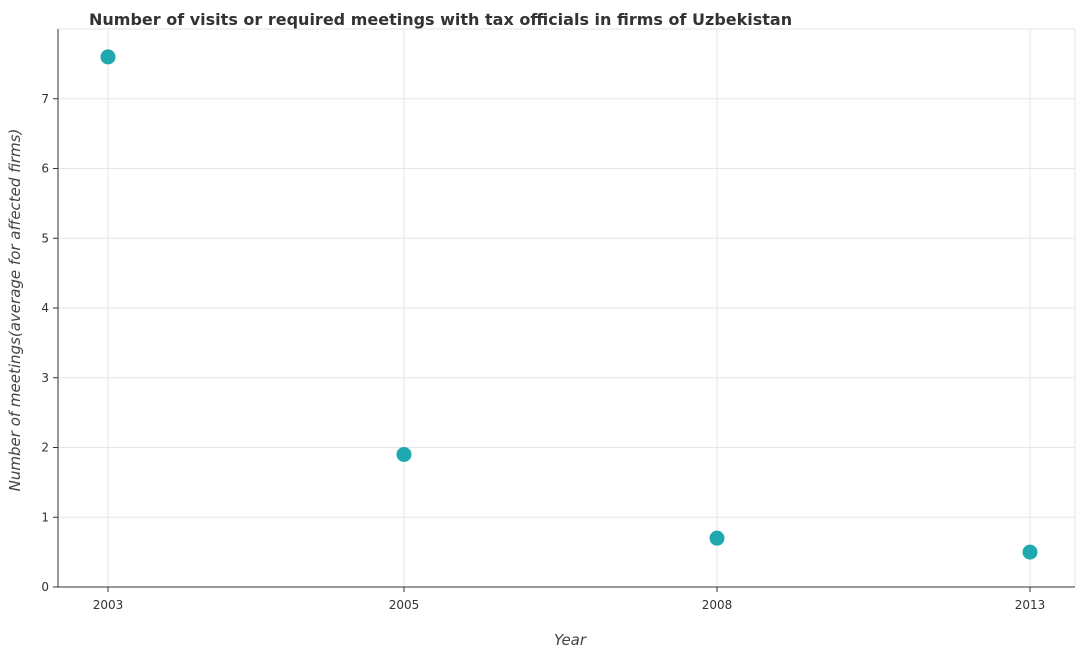 The width and height of the screenshot is (1082, 650). Describe the element at coordinates (108, 57) in the screenshot. I see `data-point-2003` at that location.